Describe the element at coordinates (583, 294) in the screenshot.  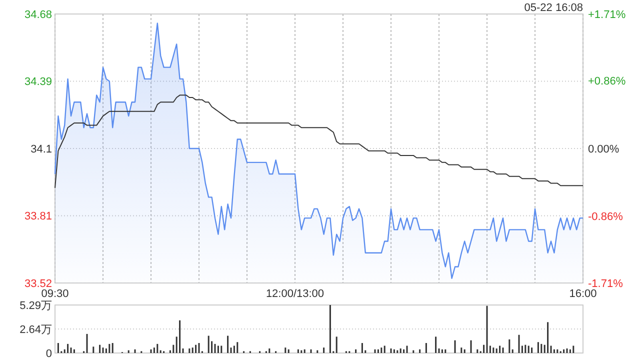
I see `x-tick-label: 16:00` at that location.